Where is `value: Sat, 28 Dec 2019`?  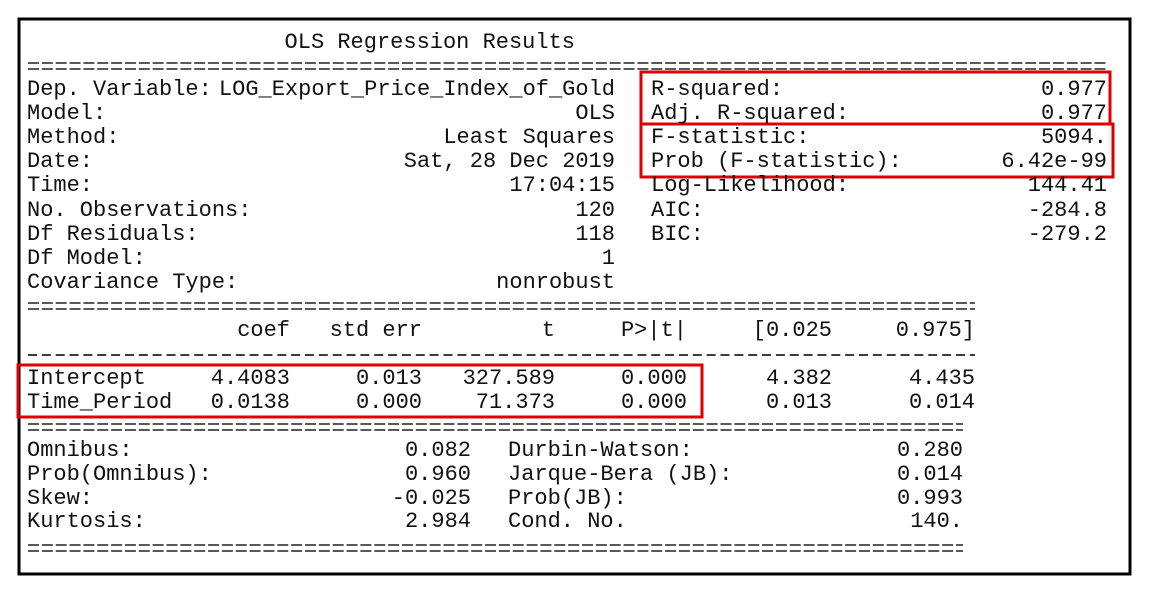 value: Sat, 28 Dec 2019 is located at coordinates (509, 162).